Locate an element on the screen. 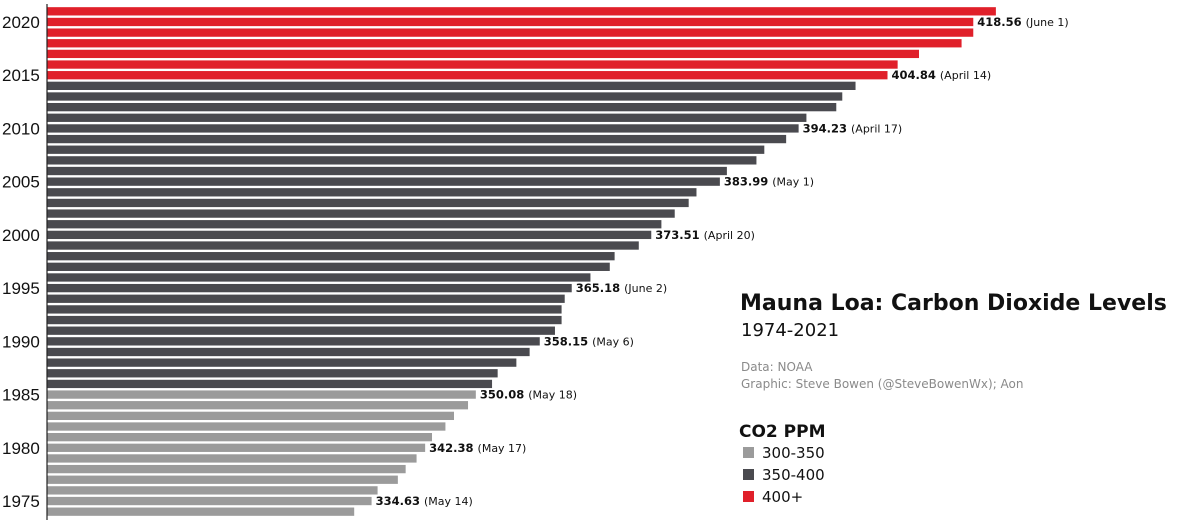 The height and width of the screenshot is (520, 1200). legend-title: CO2 PPM is located at coordinates (782, 432).